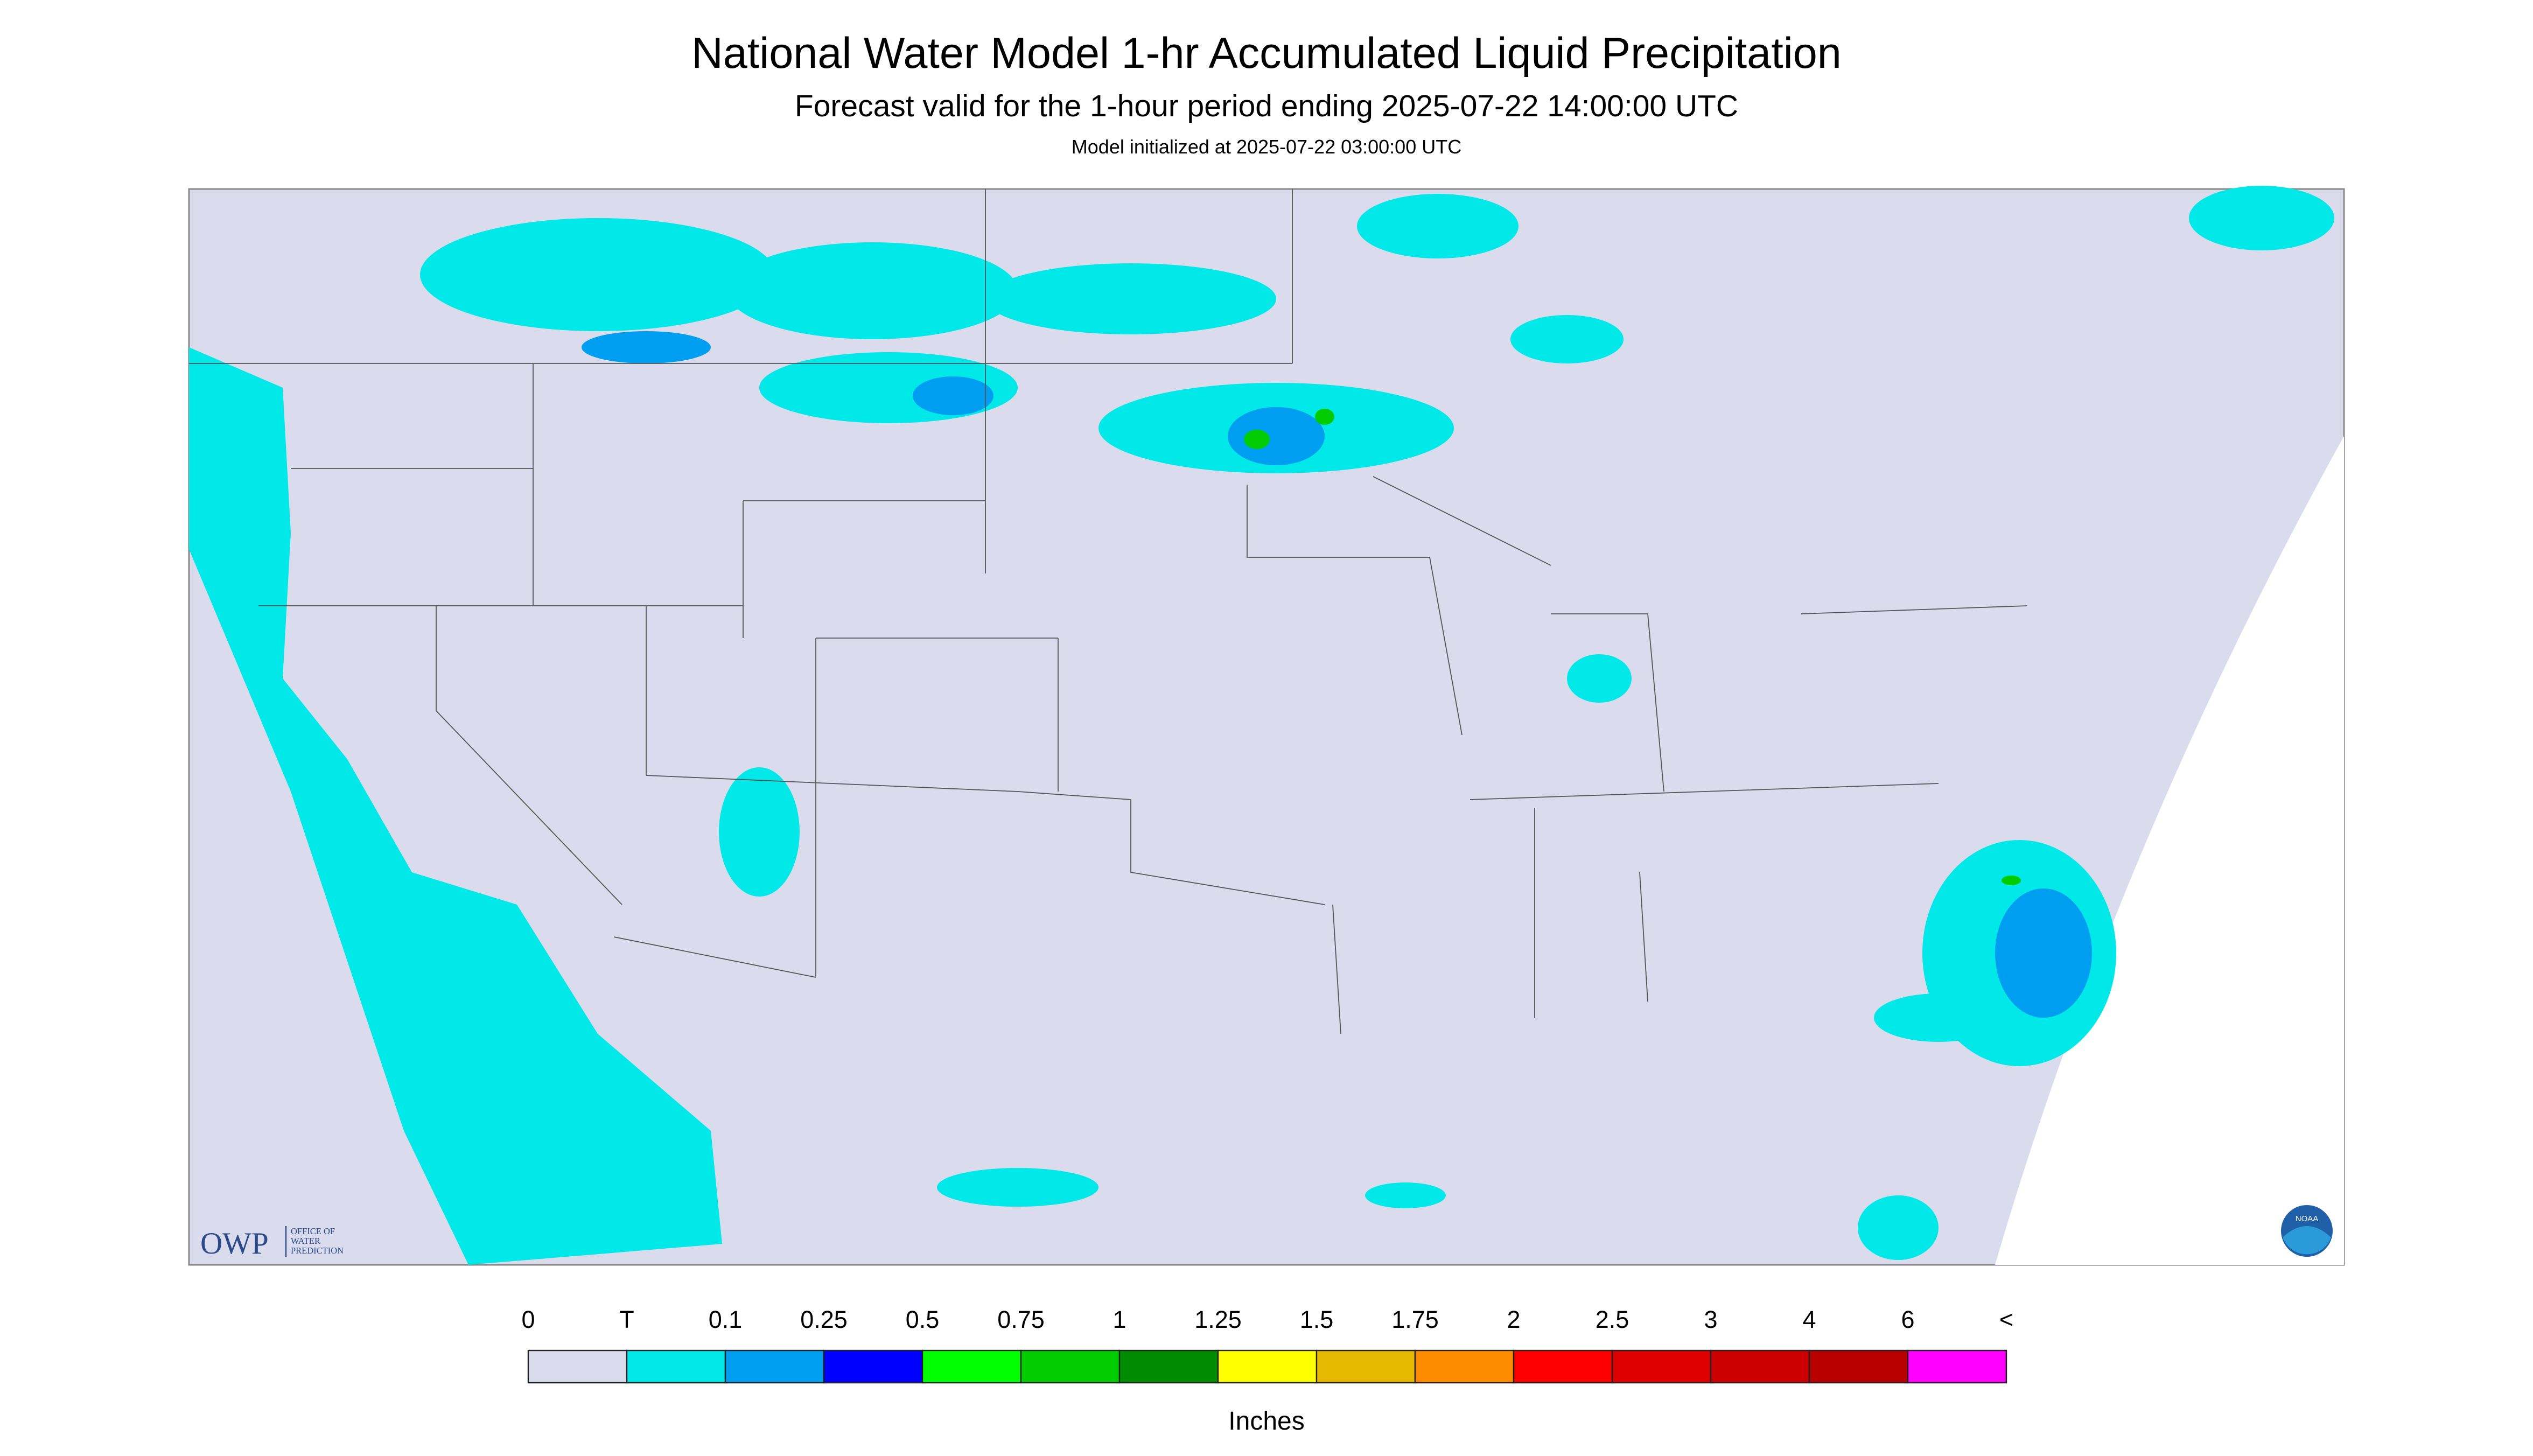 This screenshot has height=1456, width=2533. What do you see at coordinates (627, 1319) in the screenshot?
I see `legend-label: T` at bounding box center [627, 1319].